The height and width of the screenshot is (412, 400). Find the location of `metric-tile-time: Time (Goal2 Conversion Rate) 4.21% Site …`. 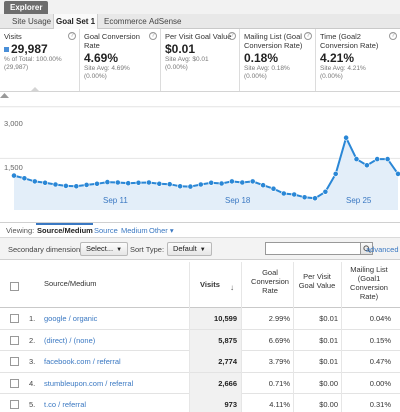

metric-tile-time: Time (Goal2 Conversion Rate) 4.21% Site … is located at coordinates (358, 60).